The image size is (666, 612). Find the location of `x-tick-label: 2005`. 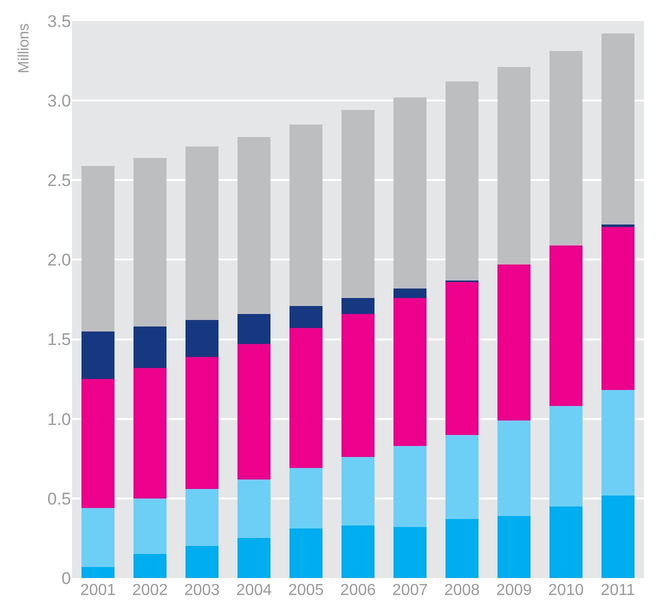

x-tick-label: 2005 is located at coordinates (306, 590).